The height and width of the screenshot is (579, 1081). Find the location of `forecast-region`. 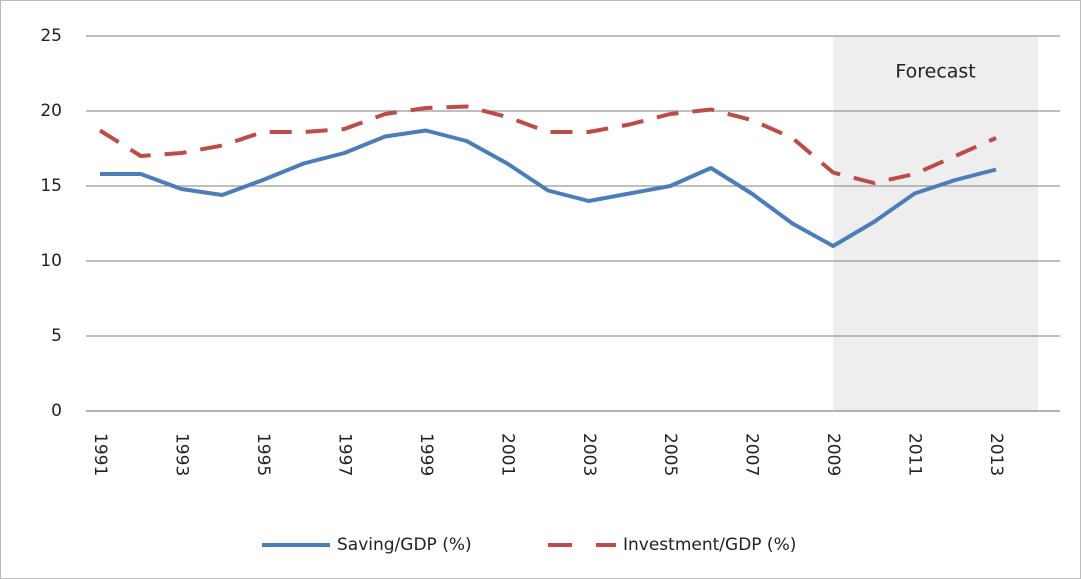

forecast-region is located at coordinates (935, 223).